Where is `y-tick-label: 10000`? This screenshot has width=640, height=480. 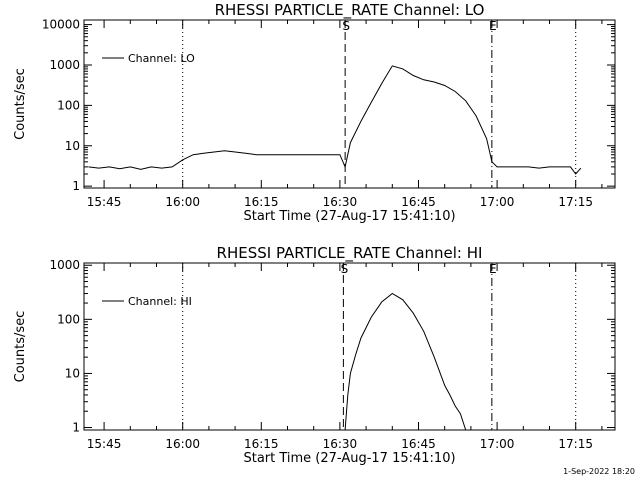 y-tick-label: 10000 is located at coordinates (61, 25).